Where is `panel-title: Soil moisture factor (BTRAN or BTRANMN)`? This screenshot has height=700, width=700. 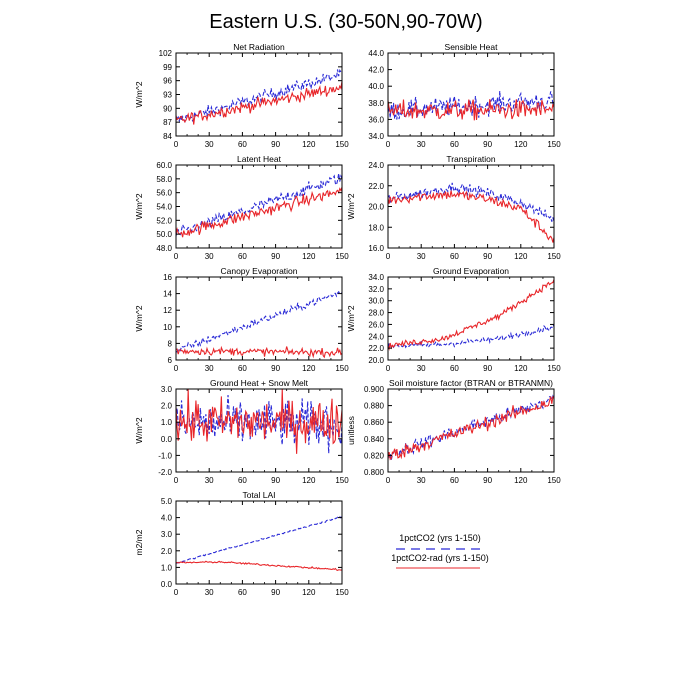 panel-title: Soil moisture factor (BTRAN or BTRANMN) is located at coordinates (471, 383).